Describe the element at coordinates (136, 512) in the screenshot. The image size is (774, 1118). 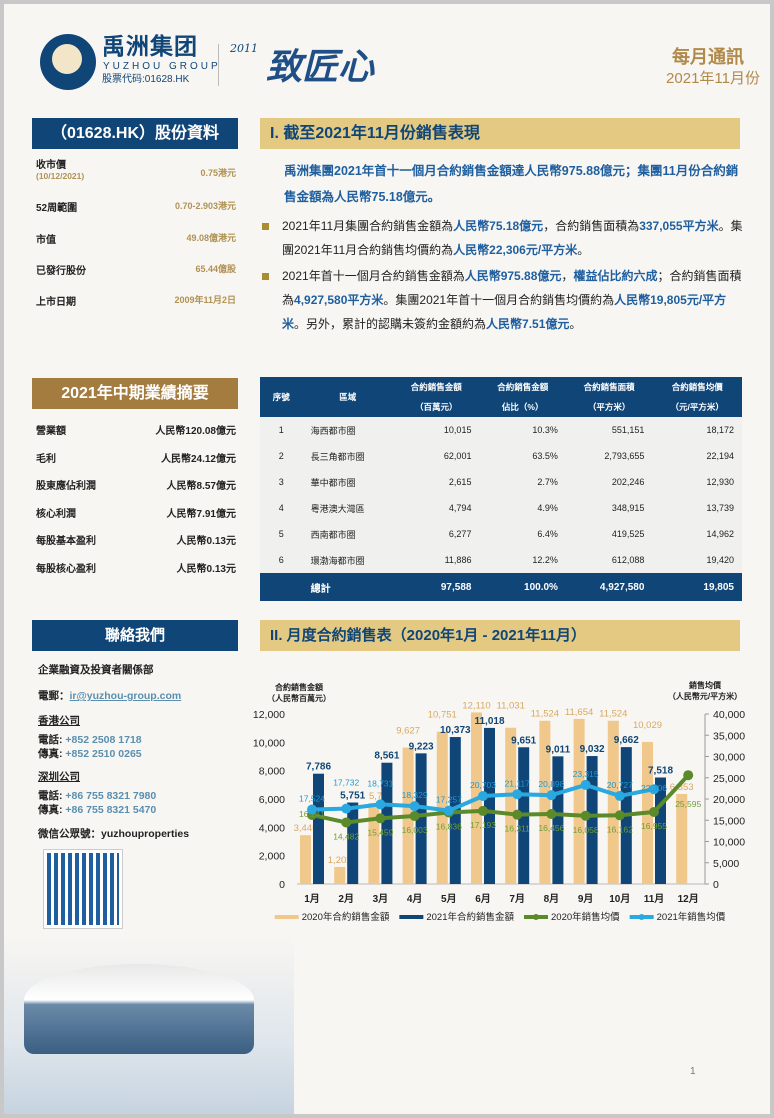
I see `interim-row: 核心利潤 人民幣7.91億元` at that location.